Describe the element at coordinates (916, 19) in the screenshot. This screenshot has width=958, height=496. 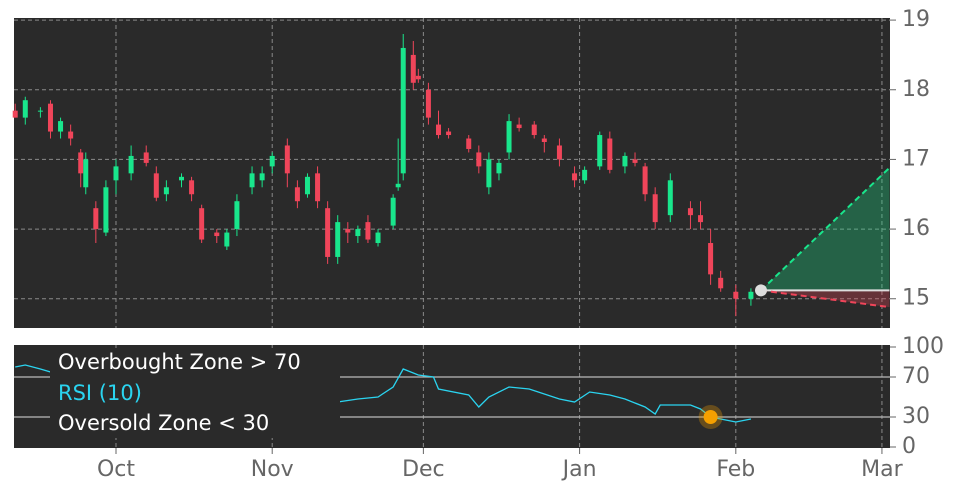
I see `y-tick-label: 19` at that location.